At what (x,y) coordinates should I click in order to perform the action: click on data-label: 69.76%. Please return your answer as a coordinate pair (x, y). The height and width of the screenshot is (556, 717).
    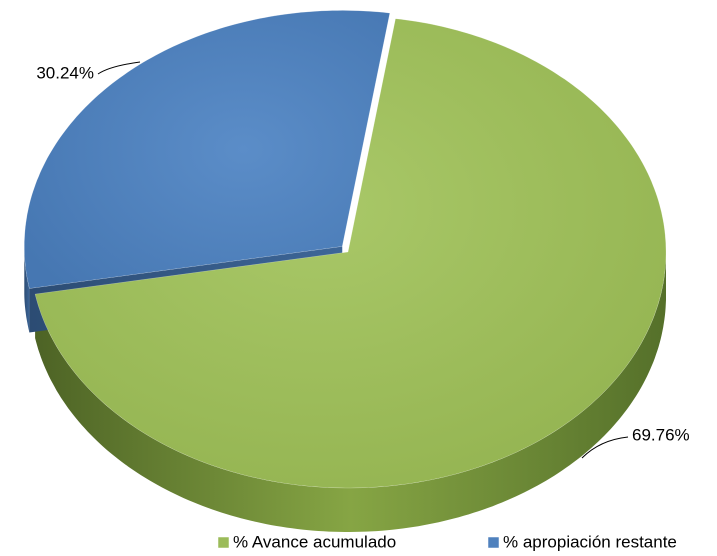
    Looking at the image, I should click on (661, 434).